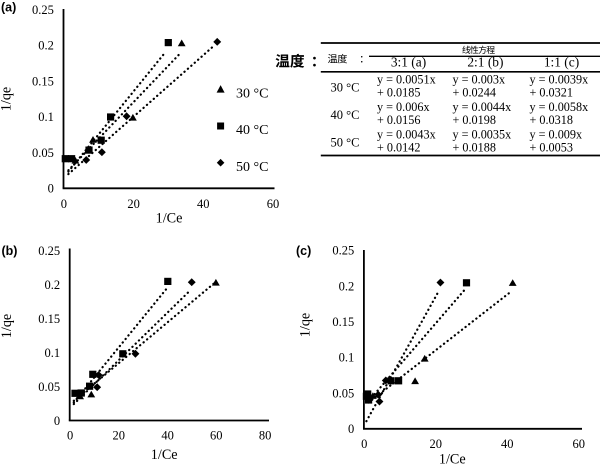 This screenshot has height=469, width=600. Describe the element at coordinates (561, 62) in the screenshot. I see `svg-text: 1:1 (c)` at that location.